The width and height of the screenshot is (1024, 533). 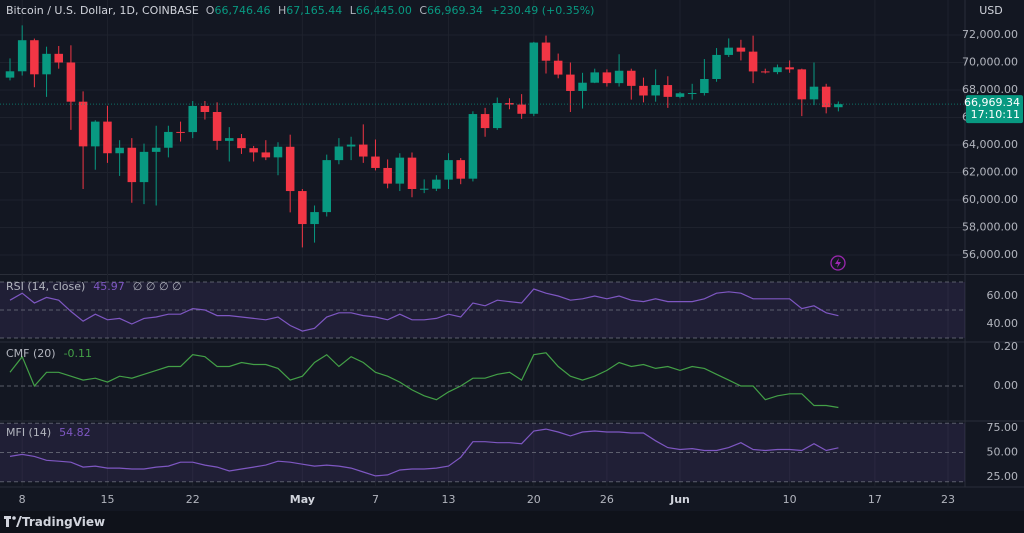 I want to click on y-tick-label: 50.00, so click(x=1003, y=451).